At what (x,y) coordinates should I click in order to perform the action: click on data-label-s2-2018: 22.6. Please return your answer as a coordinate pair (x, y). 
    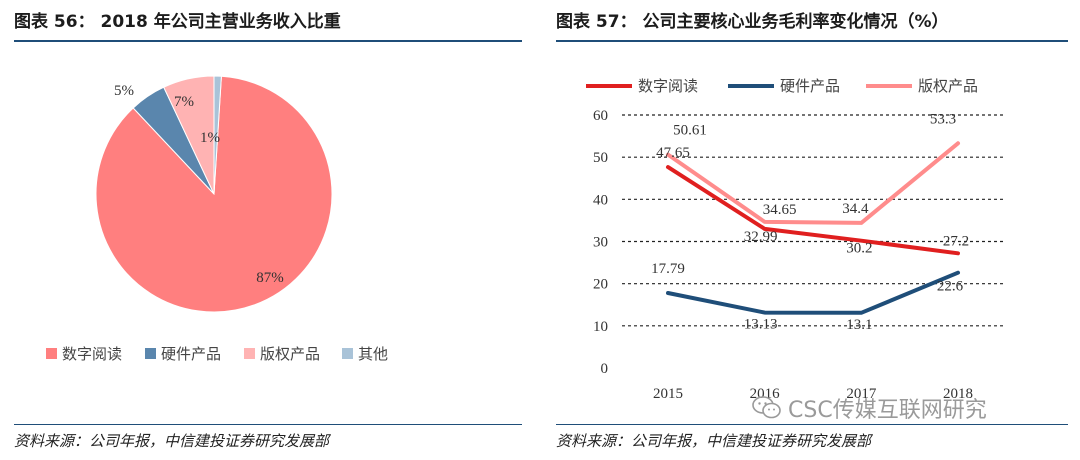
    Looking at the image, I should click on (950, 287).